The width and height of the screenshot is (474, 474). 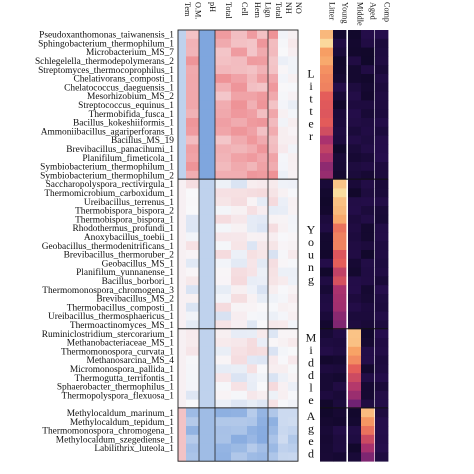 I want to click on row-label: Ruminiclostridium_stercorarium_1, so click(x=108, y=335).